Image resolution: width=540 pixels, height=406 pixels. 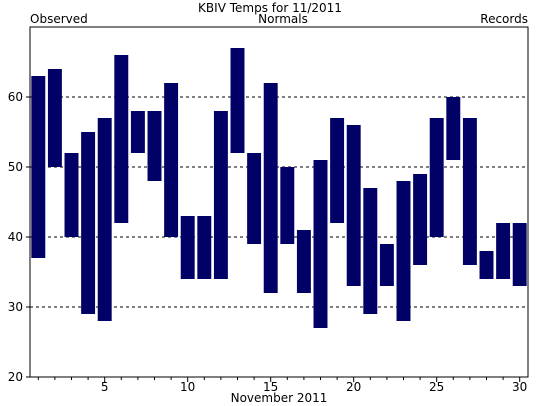 What do you see at coordinates (436, 387) in the screenshot?
I see `x-tick-label-25: 25` at bounding box center [436, 387].